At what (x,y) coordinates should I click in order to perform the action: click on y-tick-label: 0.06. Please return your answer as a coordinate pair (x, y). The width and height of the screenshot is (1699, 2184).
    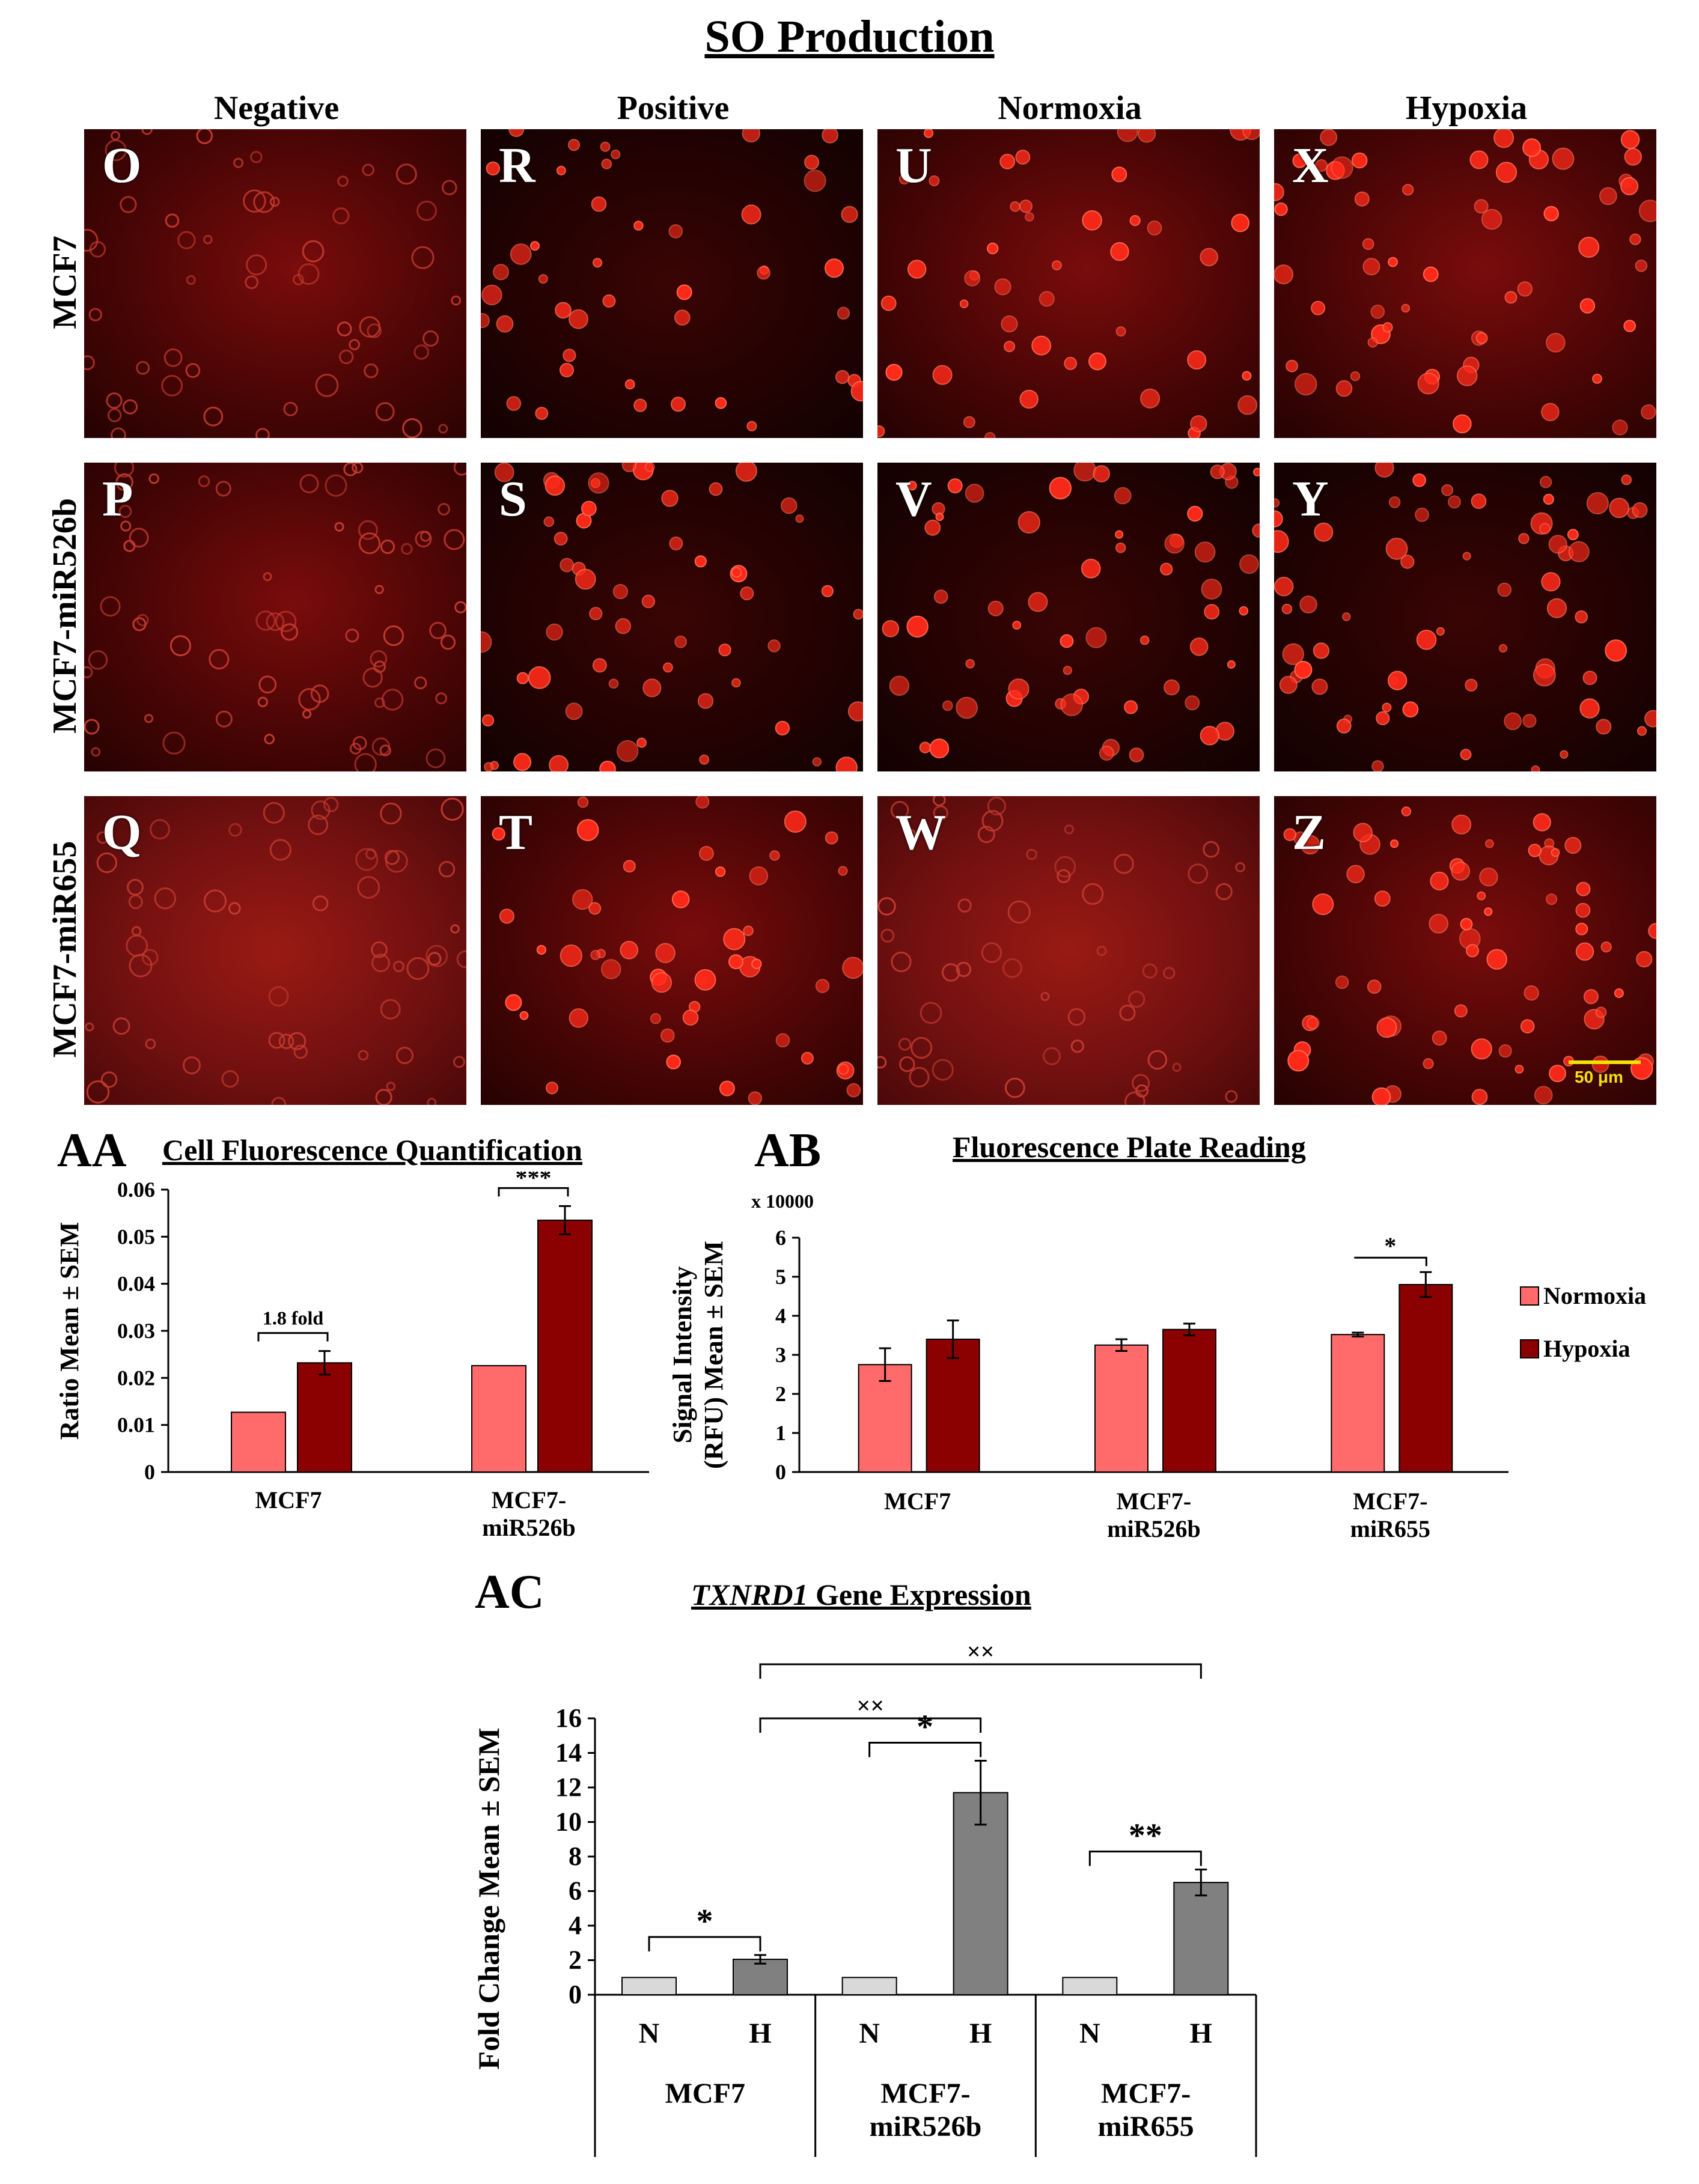
    Looking at the image, I should click on (136, 1190).